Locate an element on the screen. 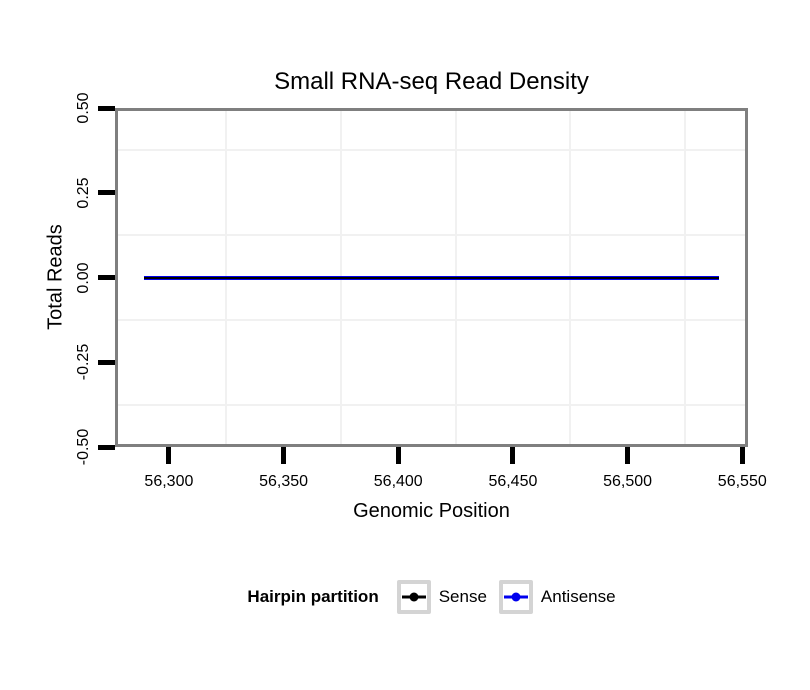  y-axis-tick-label: -0.50 is located at coordinates (83, 447).